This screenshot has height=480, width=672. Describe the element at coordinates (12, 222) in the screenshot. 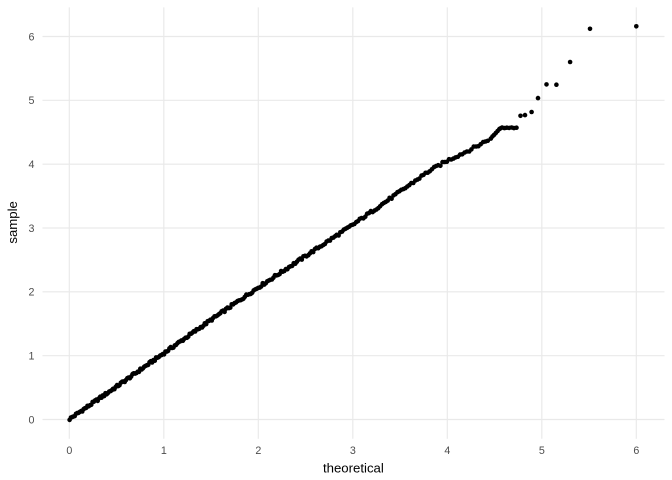

I see `svg-text: sample` at that location.